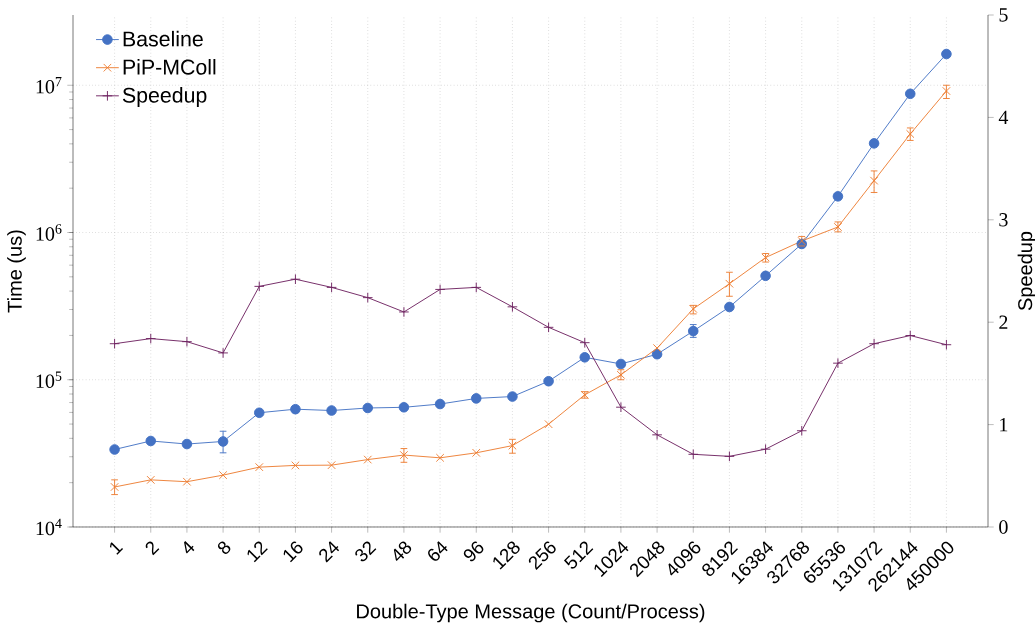  I want to click on x-tick-label: 96, so click(473, 551).